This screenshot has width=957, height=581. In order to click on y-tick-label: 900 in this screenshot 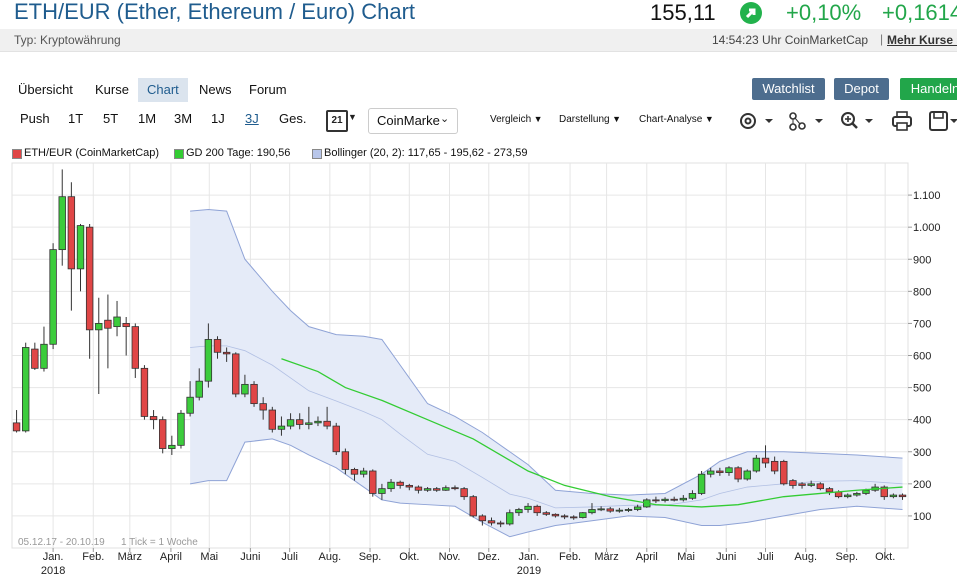, I will do `click(922, 260)`.